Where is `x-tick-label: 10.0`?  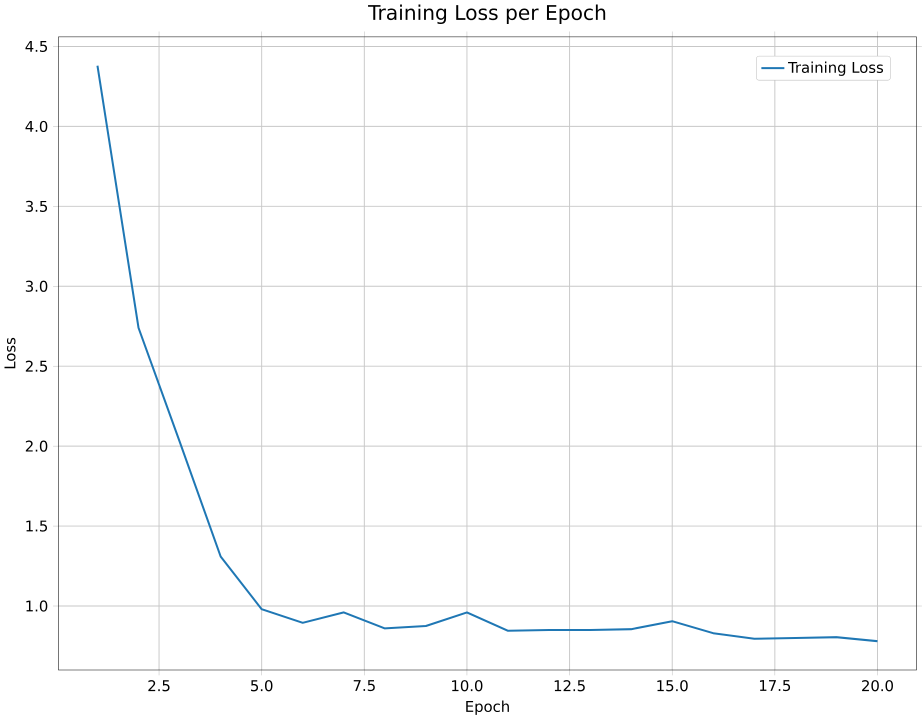
x-tick-label: 10.0 is located at coordinates (467, 686).